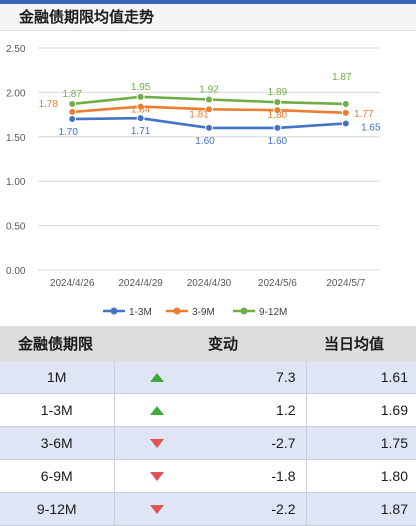  Describe the element at coordinates (208, 15) in the screenshot. I see `header-bar: 金融债期限均值走势` at that location.